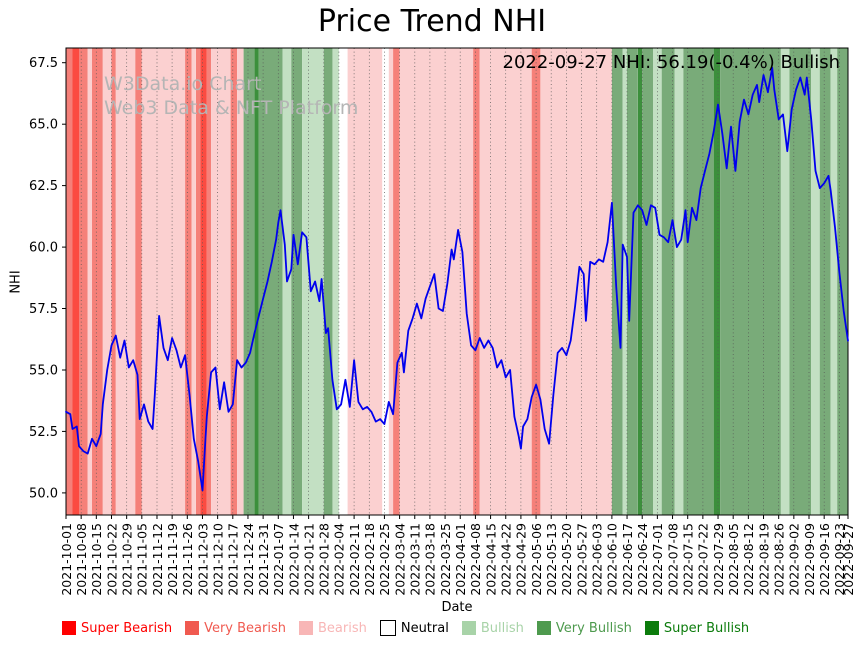 The width and height of the screenshot is (864, 646). Describe the element at coordinates (324, 559) in the screenshot. I see `x-tick-label: 2022-01-28` at that location.